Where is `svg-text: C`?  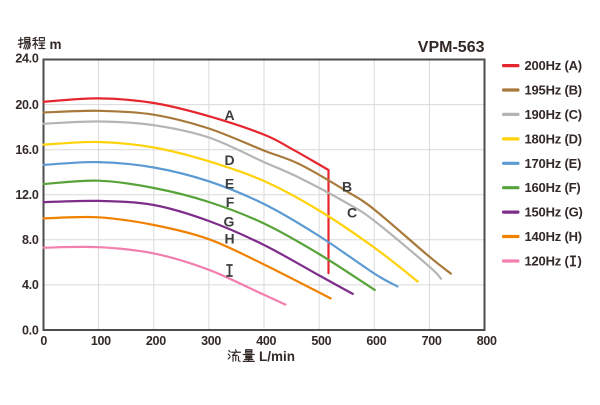
svg-text: C is located at coordinates (352, 213).